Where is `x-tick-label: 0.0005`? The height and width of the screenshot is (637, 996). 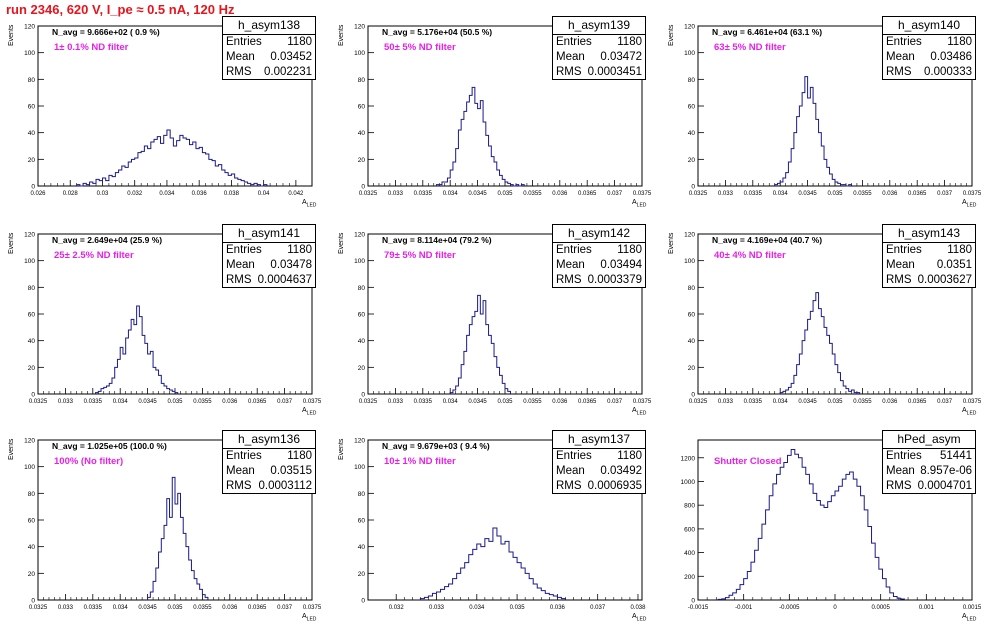
x-tick-label: 0.0005 is located at coordinates (880, 608).